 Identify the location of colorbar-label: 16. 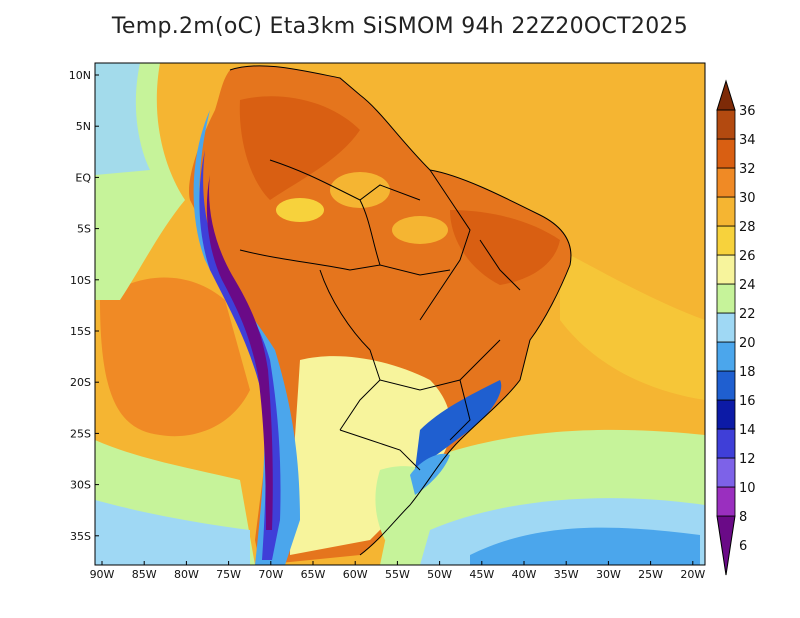
(747, 401).